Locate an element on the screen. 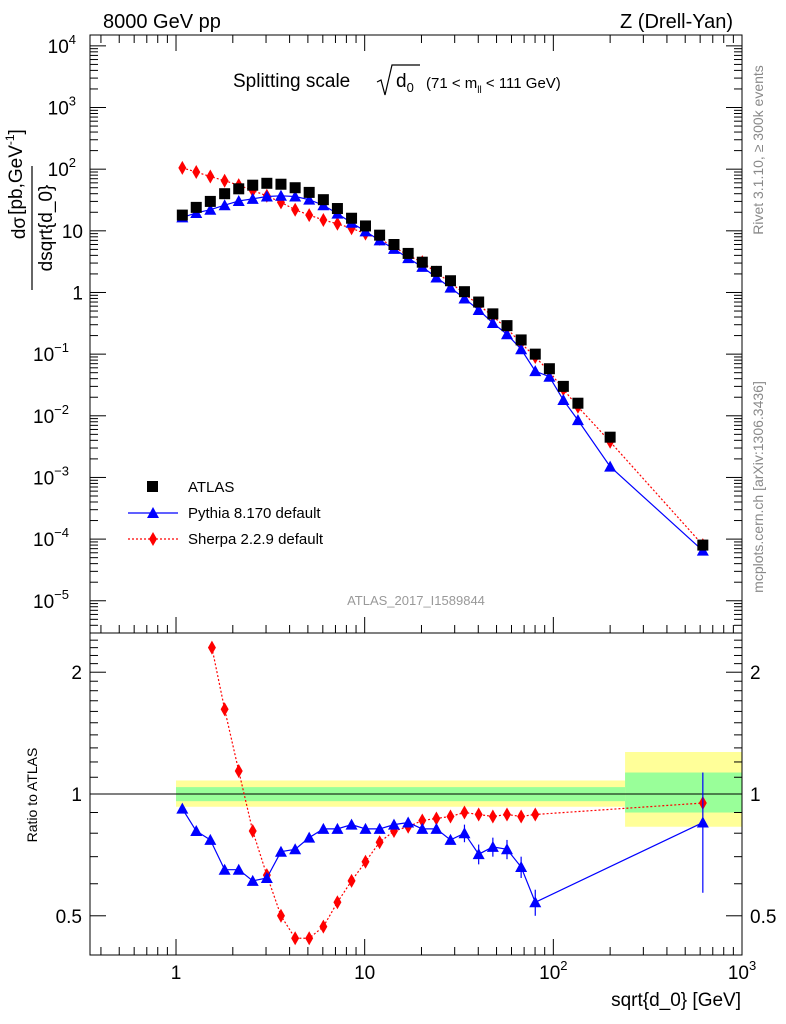  sqrt-symbol-icon is located at coordinates (398, 80).